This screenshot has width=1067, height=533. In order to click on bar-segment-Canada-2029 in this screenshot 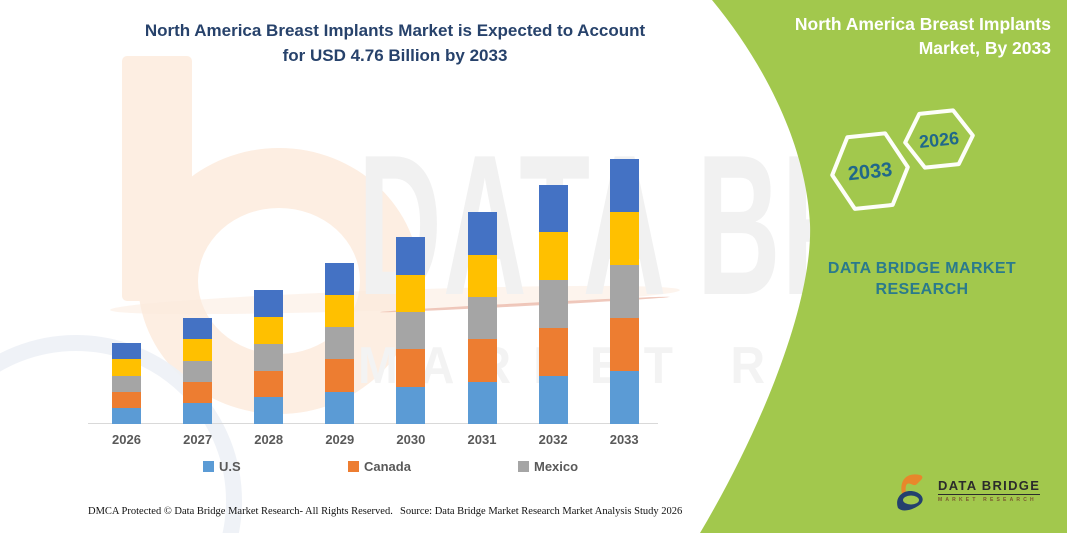, I will do `click(340, 375)`.